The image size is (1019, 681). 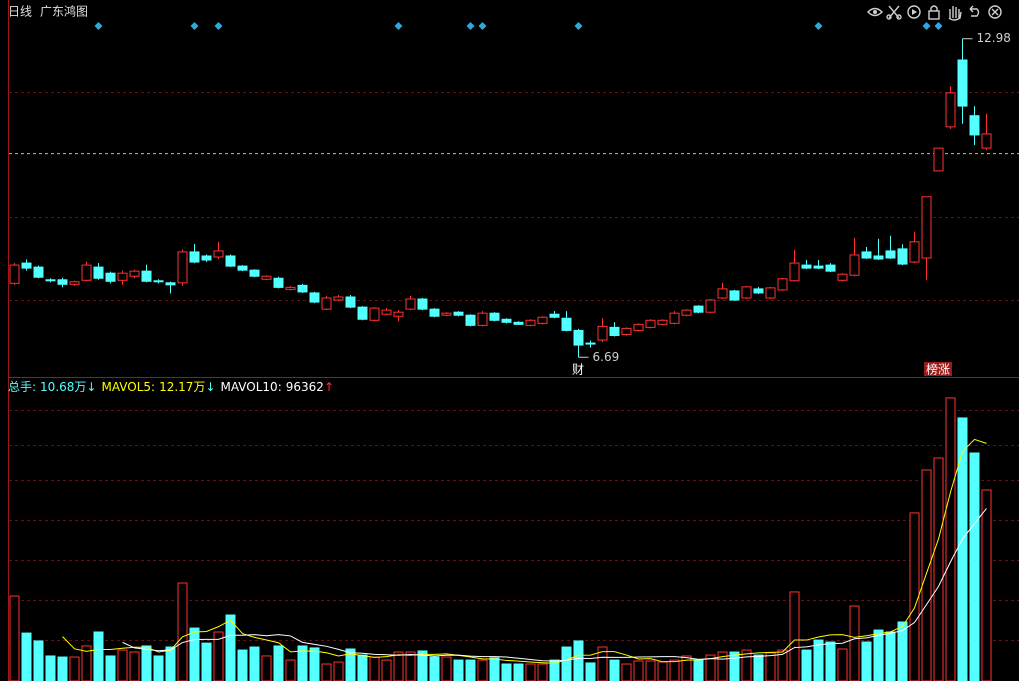 I want to click on annotation-label: 12.98, so click(x=994, y=38).